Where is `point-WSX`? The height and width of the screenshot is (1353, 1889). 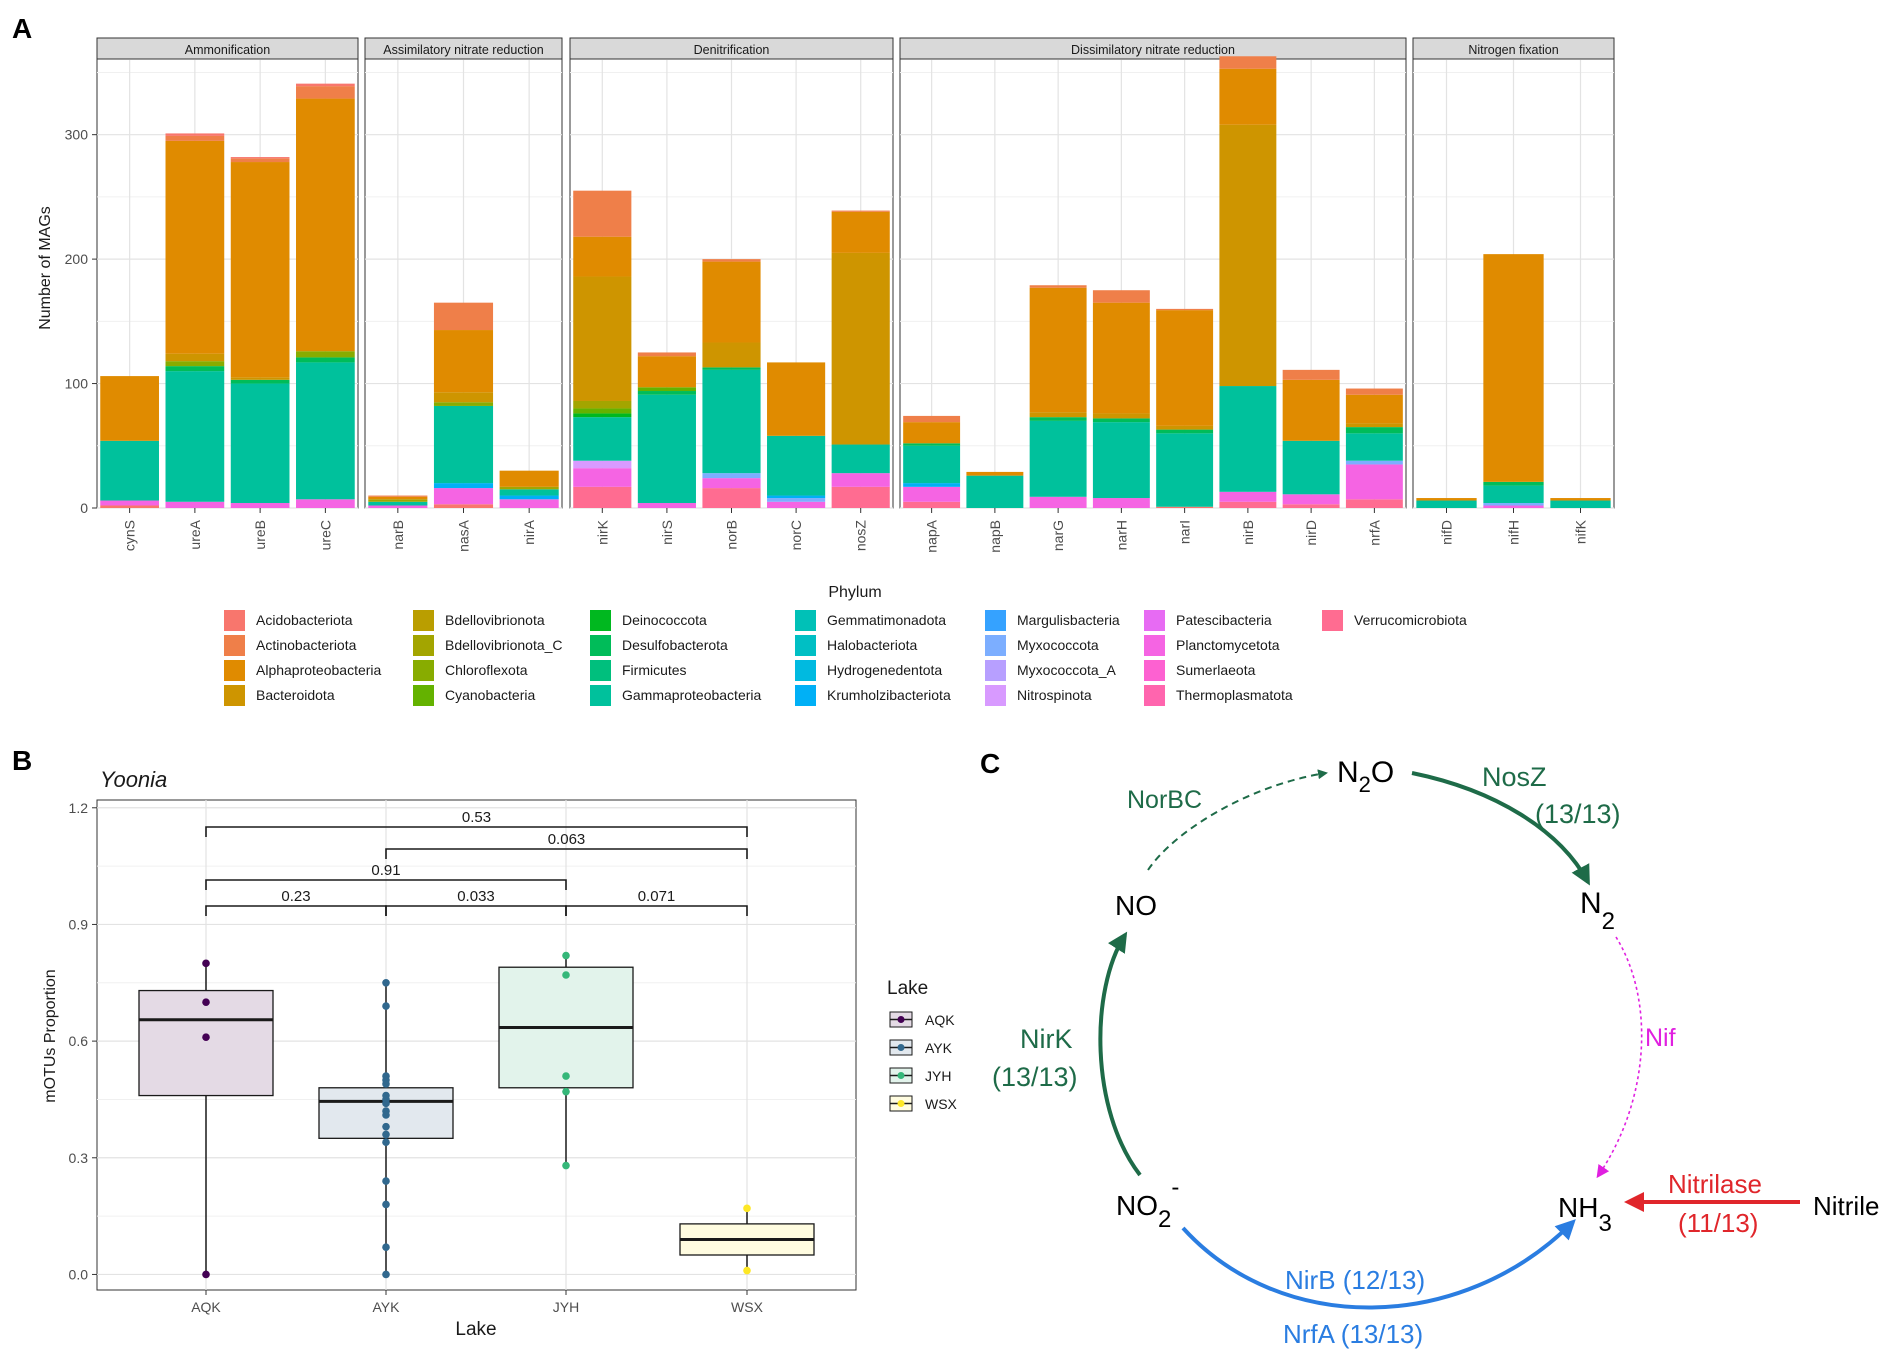 point-WSX is located at coordinates (747, 1270).